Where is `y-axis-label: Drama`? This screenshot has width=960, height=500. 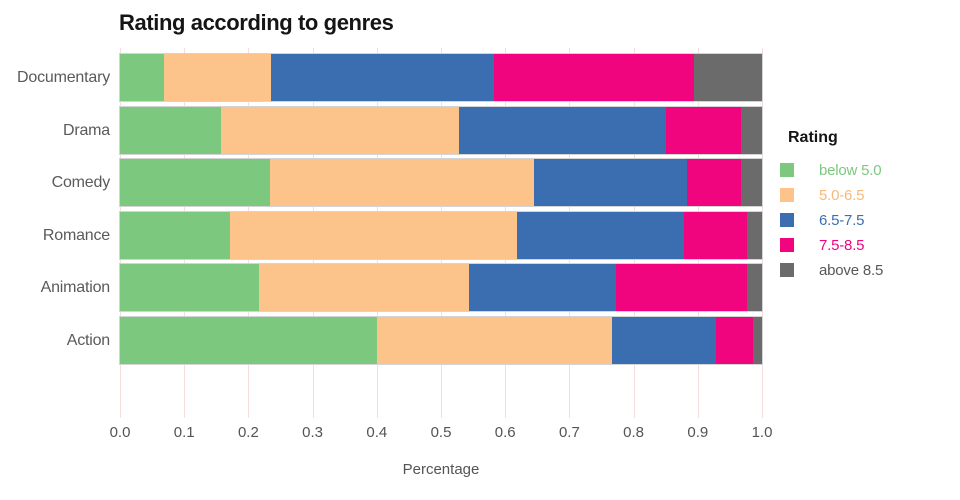 y-axis-label: Drama is located at coordinates (86, 130).